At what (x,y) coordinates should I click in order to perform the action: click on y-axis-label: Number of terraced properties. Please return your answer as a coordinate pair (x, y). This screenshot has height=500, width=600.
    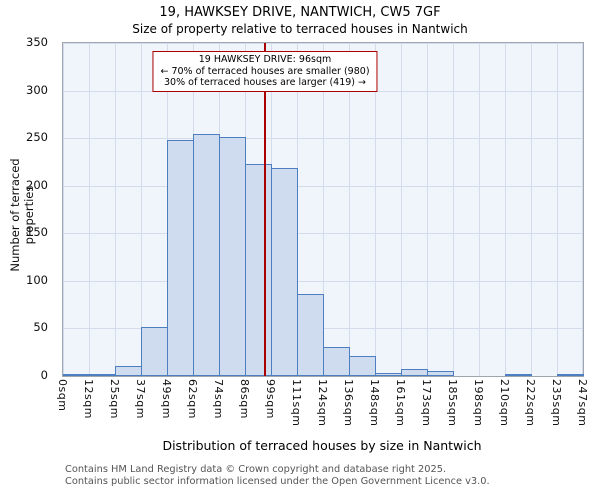
    Looking at the image, I should click on (22, 215).